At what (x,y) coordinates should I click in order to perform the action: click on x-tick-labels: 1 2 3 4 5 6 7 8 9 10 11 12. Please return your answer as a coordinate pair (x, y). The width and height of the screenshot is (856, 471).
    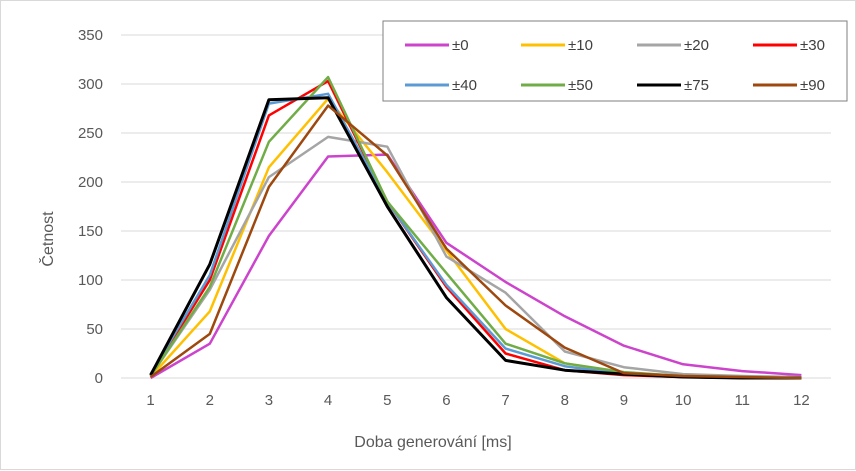
    Looking at the image, I should click on (477, 400).